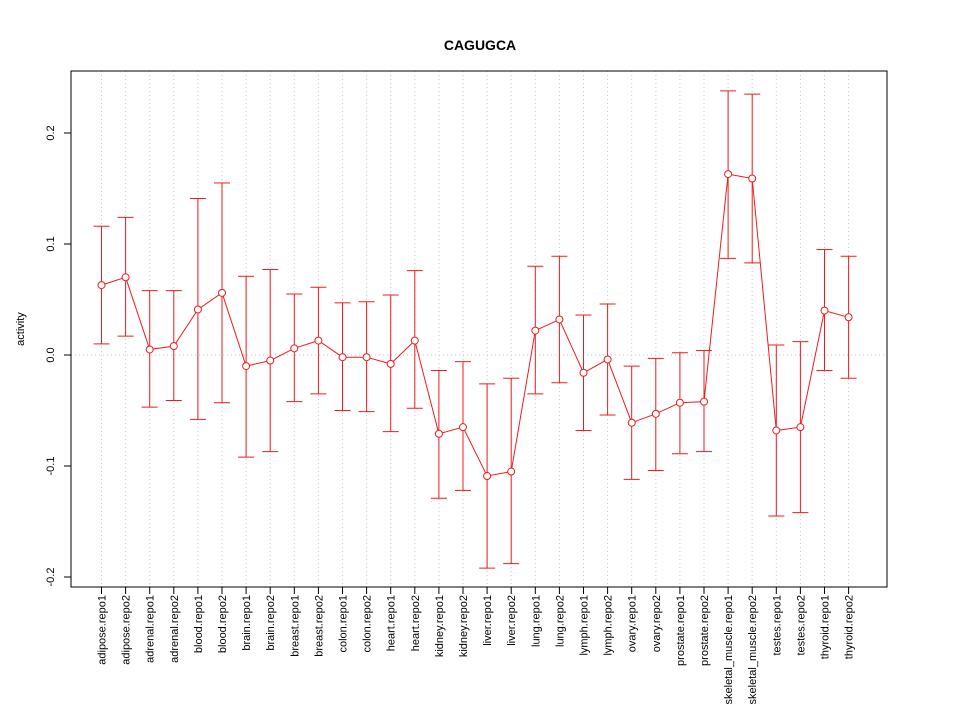 The image size is (960, 720). I want to click on x-tick-label: adrenal.repo2, so click(175, 629).